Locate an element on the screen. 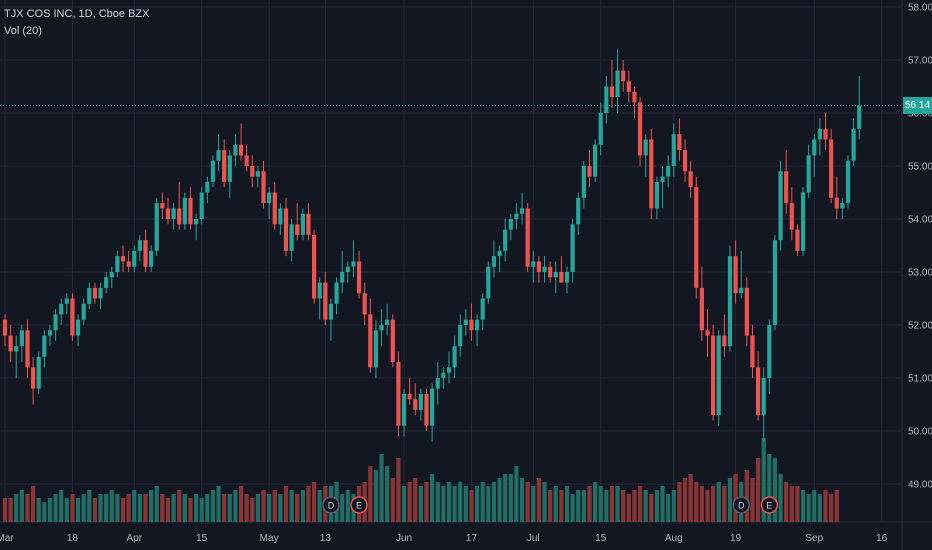 This screenshot has height=550, width=932. time-tick-label: 18 is located at coordinates (73, 538).